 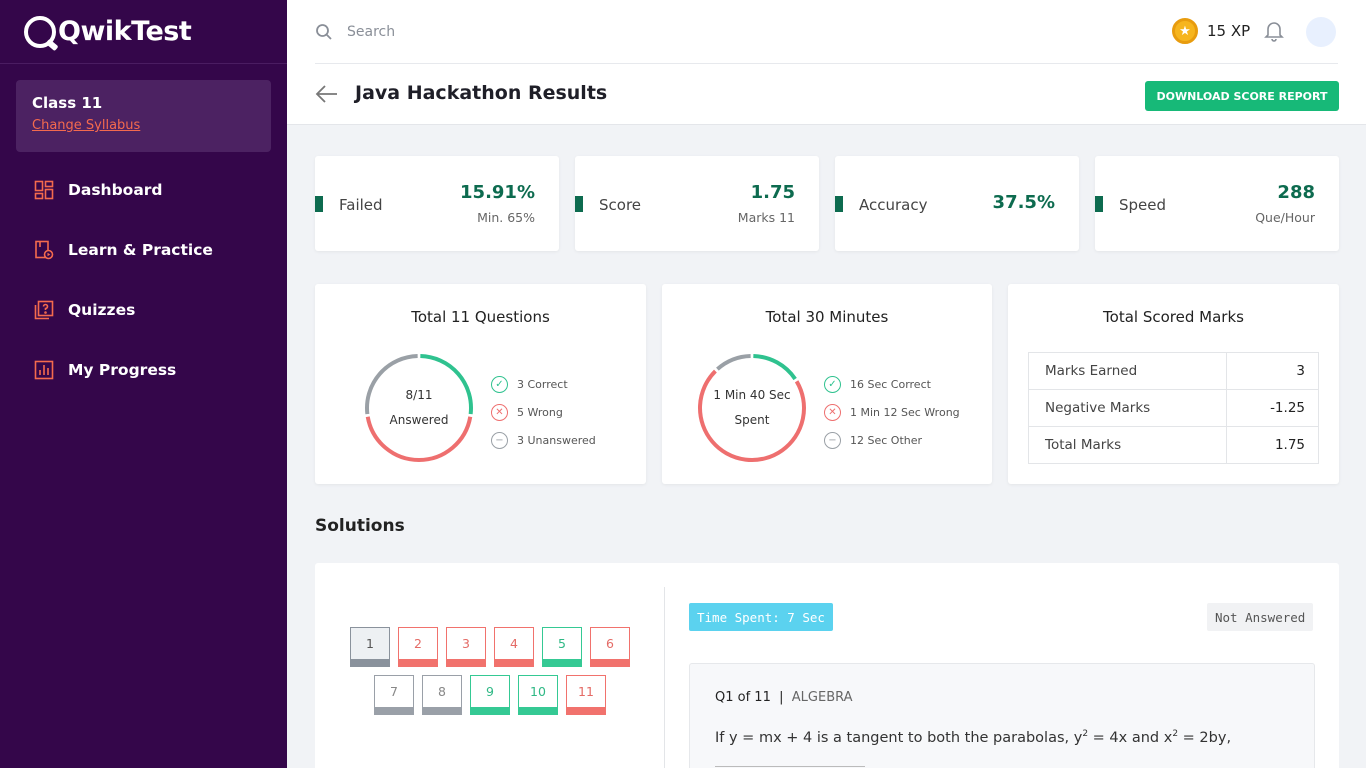 What do you see at coordinates (1272, 371) in the screenshot?
I see `marks-value: 3` at bounding box center [1272, 371].